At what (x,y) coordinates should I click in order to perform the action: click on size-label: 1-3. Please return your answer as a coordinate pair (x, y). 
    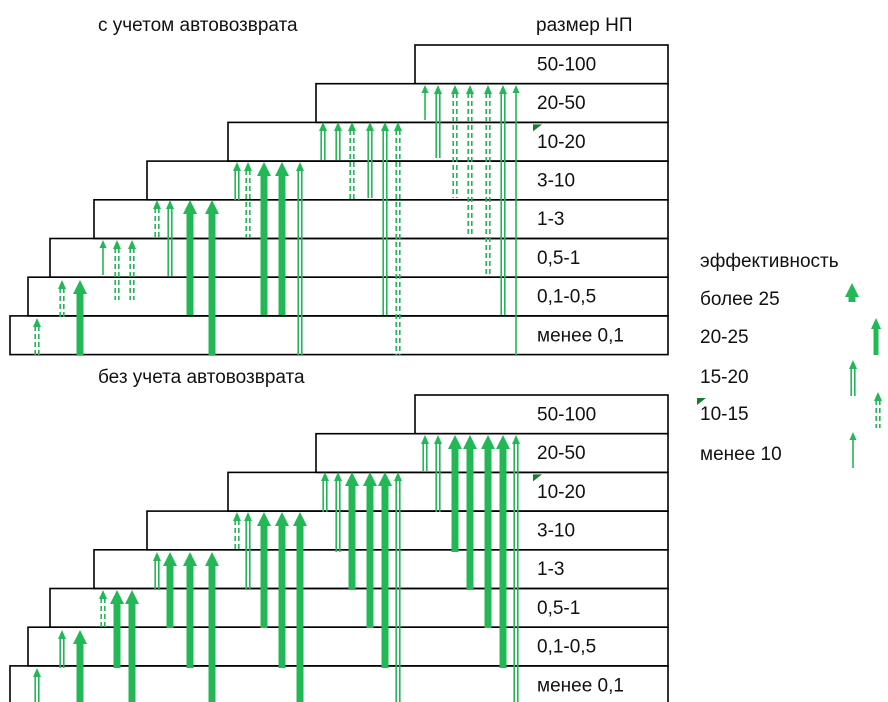
    Looking at the image, I should click on (550, 569).